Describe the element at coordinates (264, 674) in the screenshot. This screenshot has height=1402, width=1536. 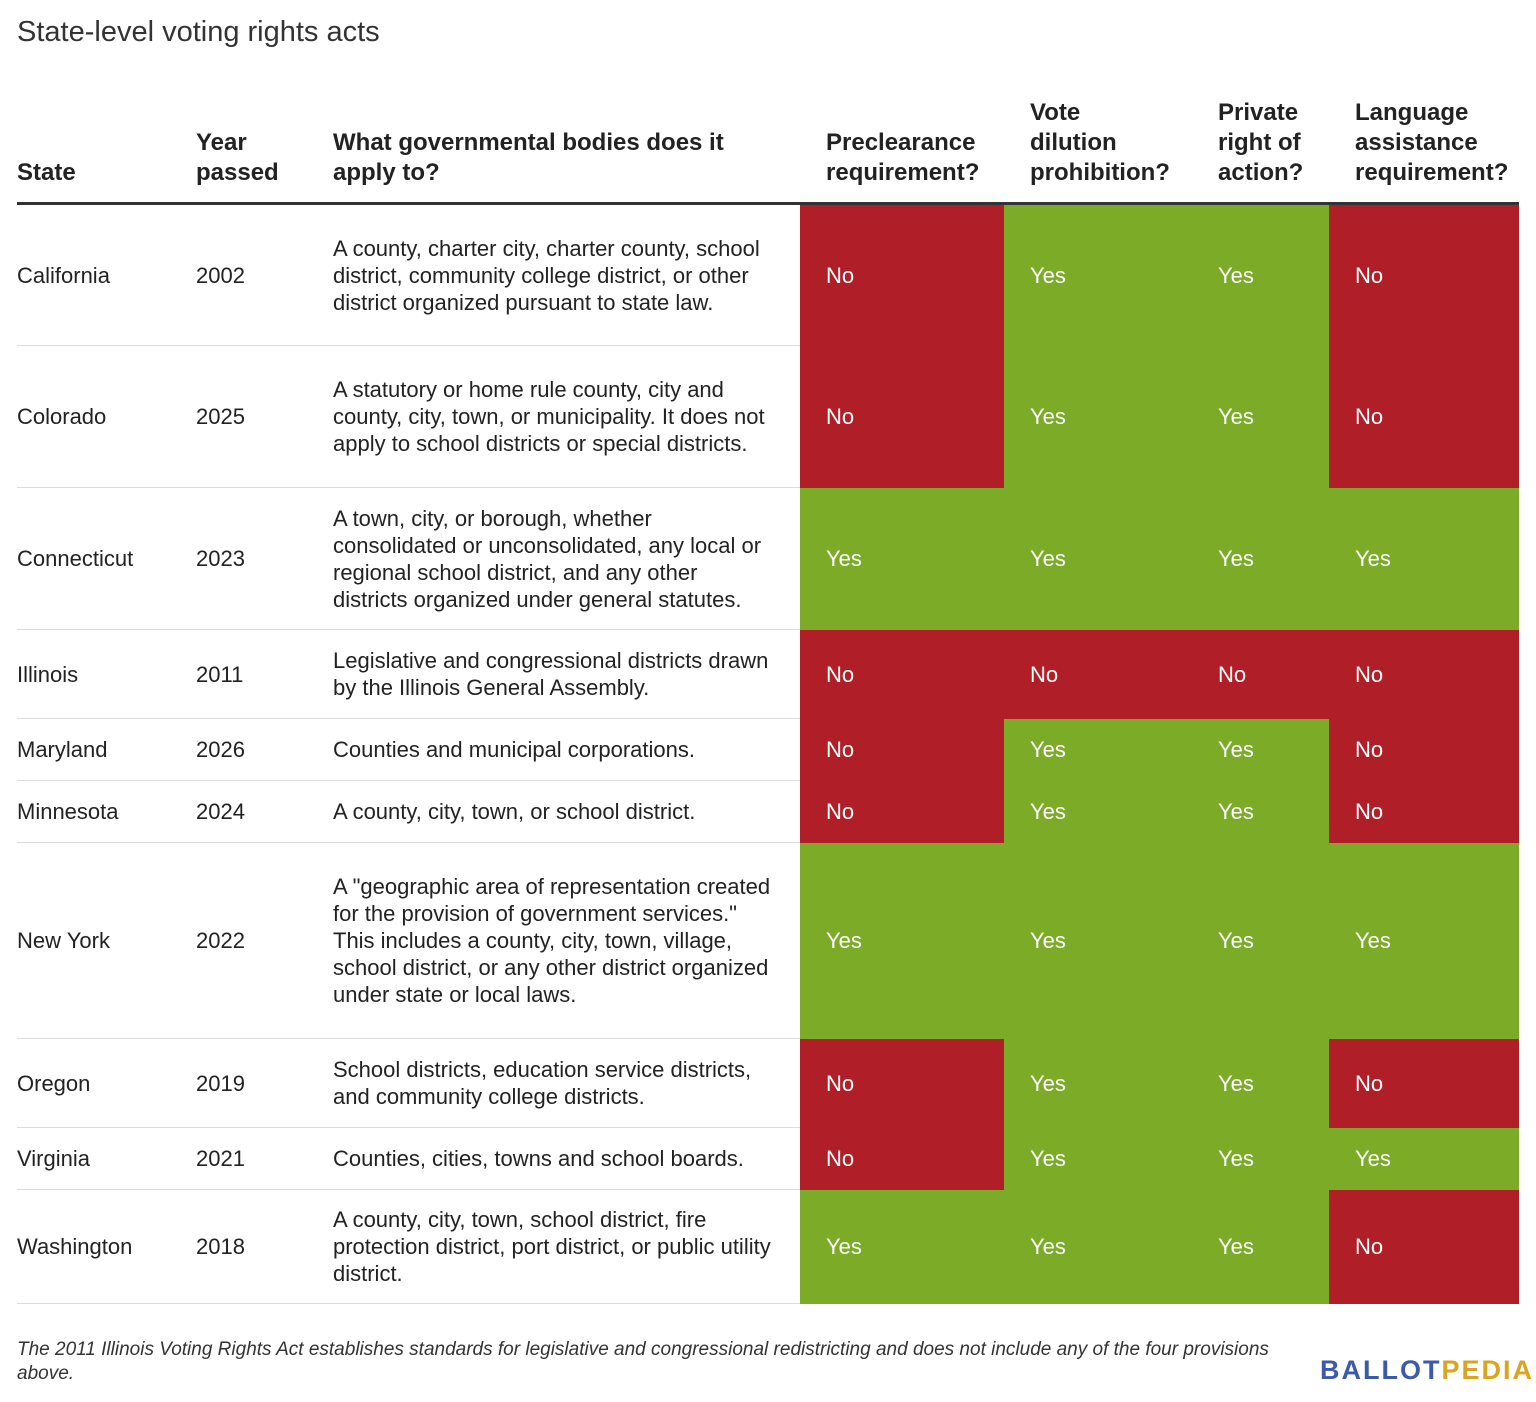
I see `cell-year: 2011` at that location.